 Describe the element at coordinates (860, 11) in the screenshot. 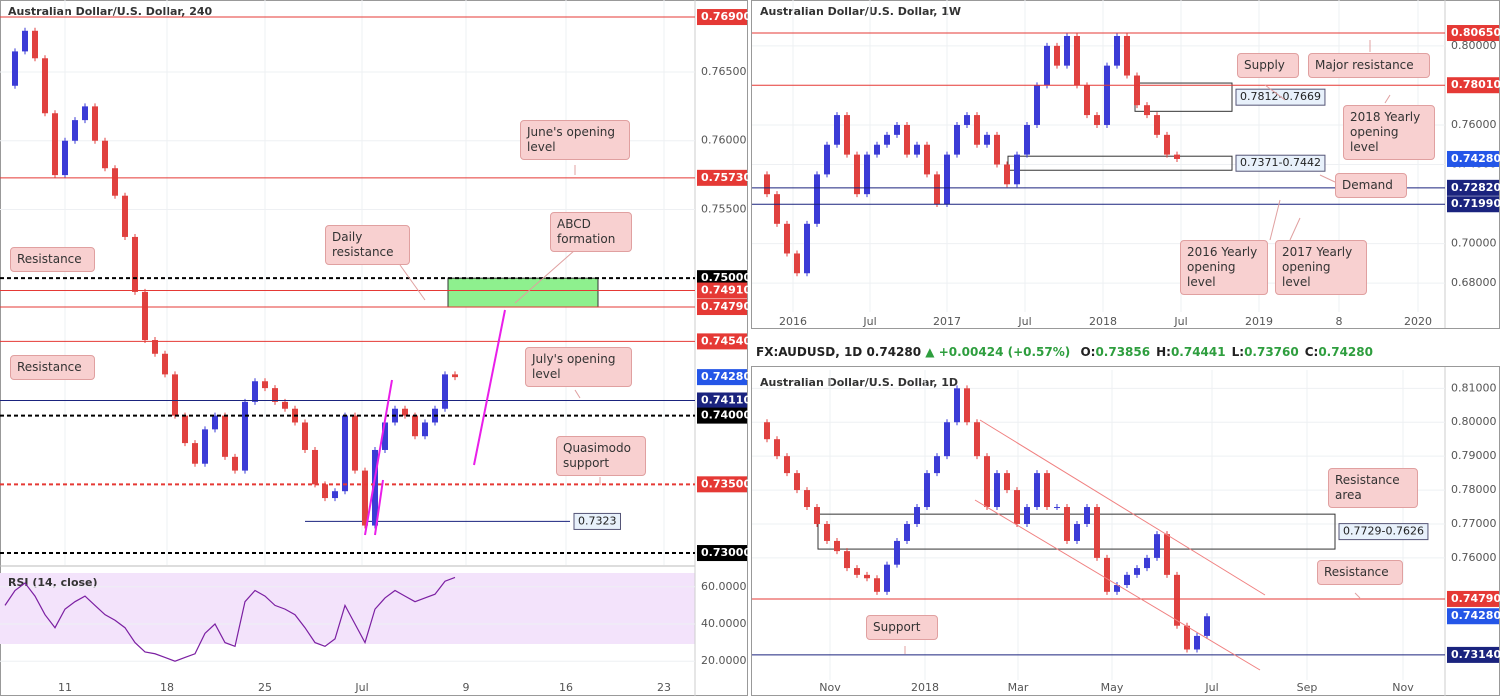

I see `chart-title: Australian Dollar/U.S. Dollar, 1W` at that location.